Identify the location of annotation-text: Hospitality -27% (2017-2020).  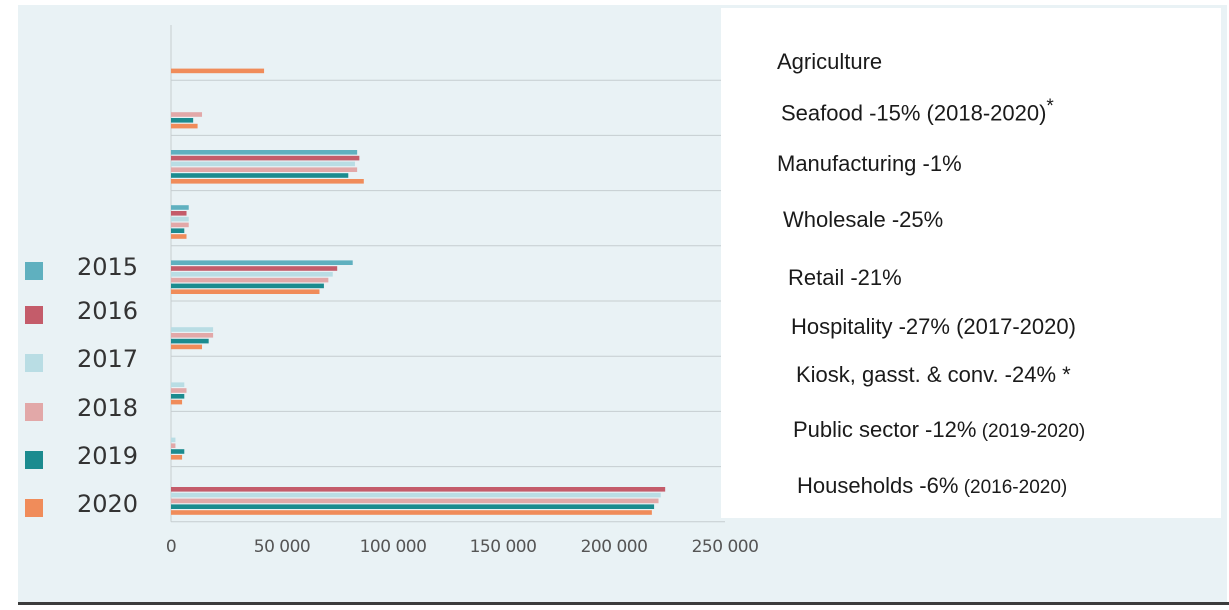
(933, 326).